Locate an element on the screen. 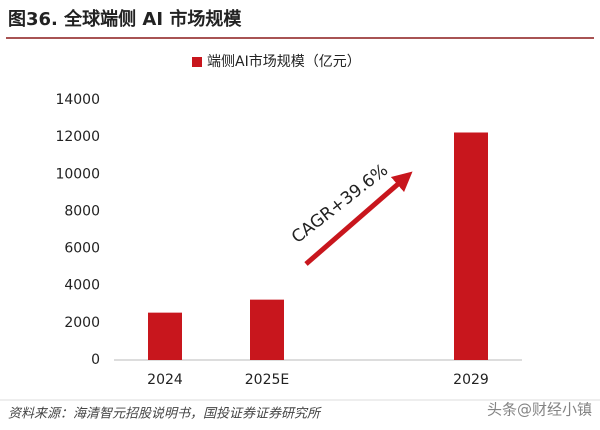  y-tick-label: 0 is located at coordinates (95, 360).